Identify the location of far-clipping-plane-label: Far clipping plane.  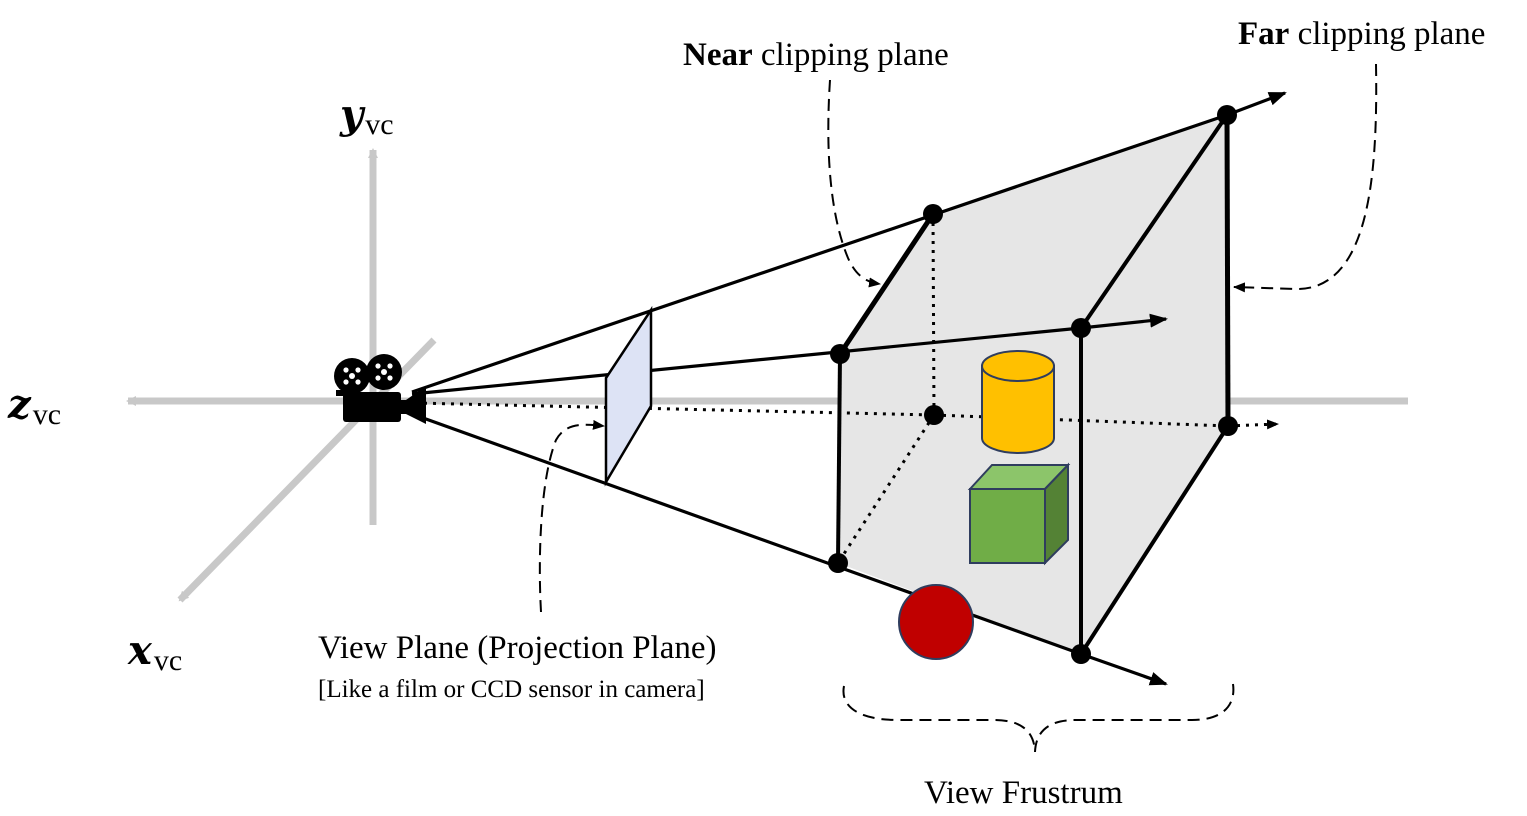
(1361, 34).